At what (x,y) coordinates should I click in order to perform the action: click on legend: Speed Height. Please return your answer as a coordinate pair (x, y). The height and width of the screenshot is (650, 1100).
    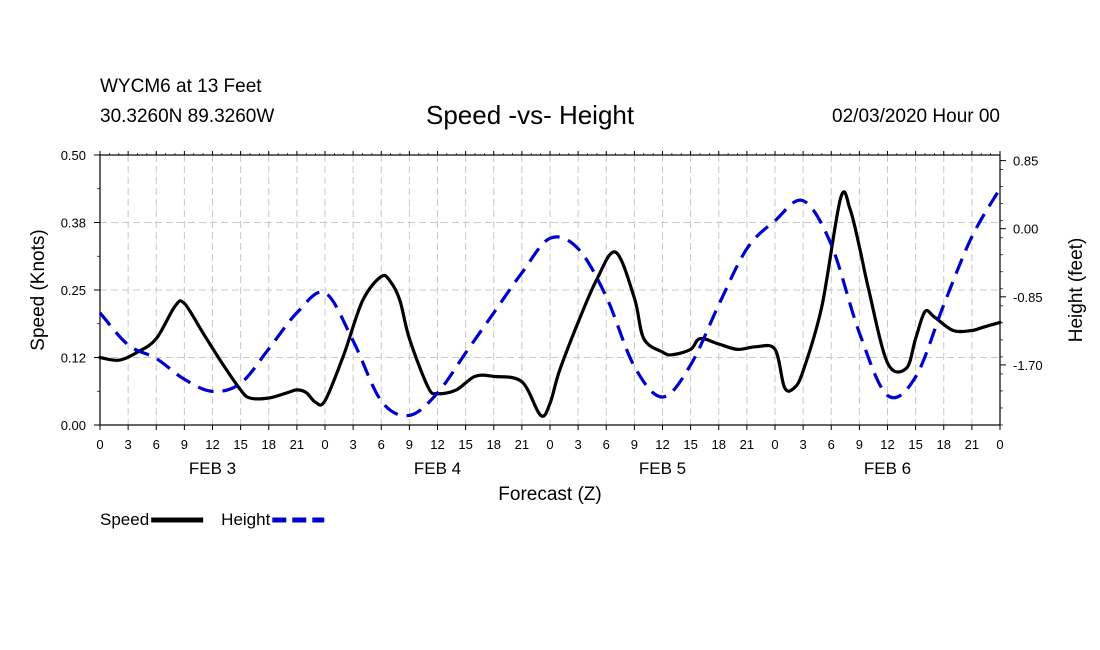
    Looking at the image, I should click on (212, 519).